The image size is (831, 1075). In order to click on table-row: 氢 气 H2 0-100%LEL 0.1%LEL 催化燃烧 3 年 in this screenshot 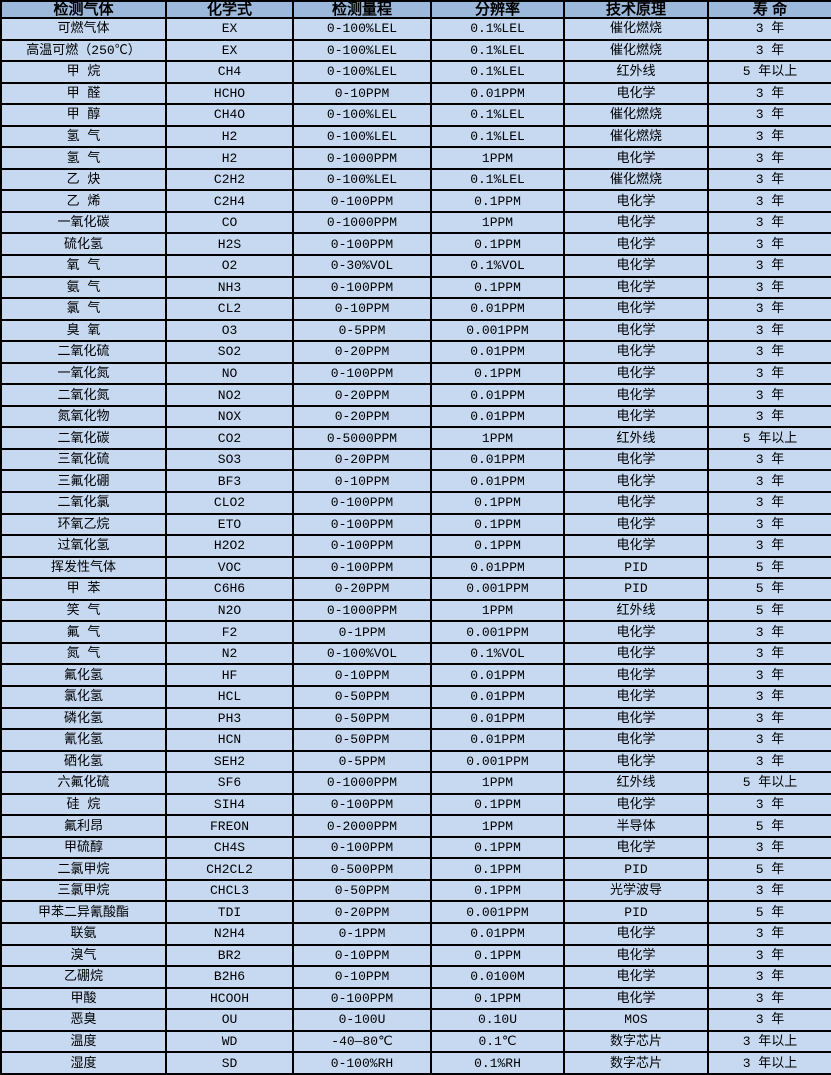, I will do `click(415, 136)`.